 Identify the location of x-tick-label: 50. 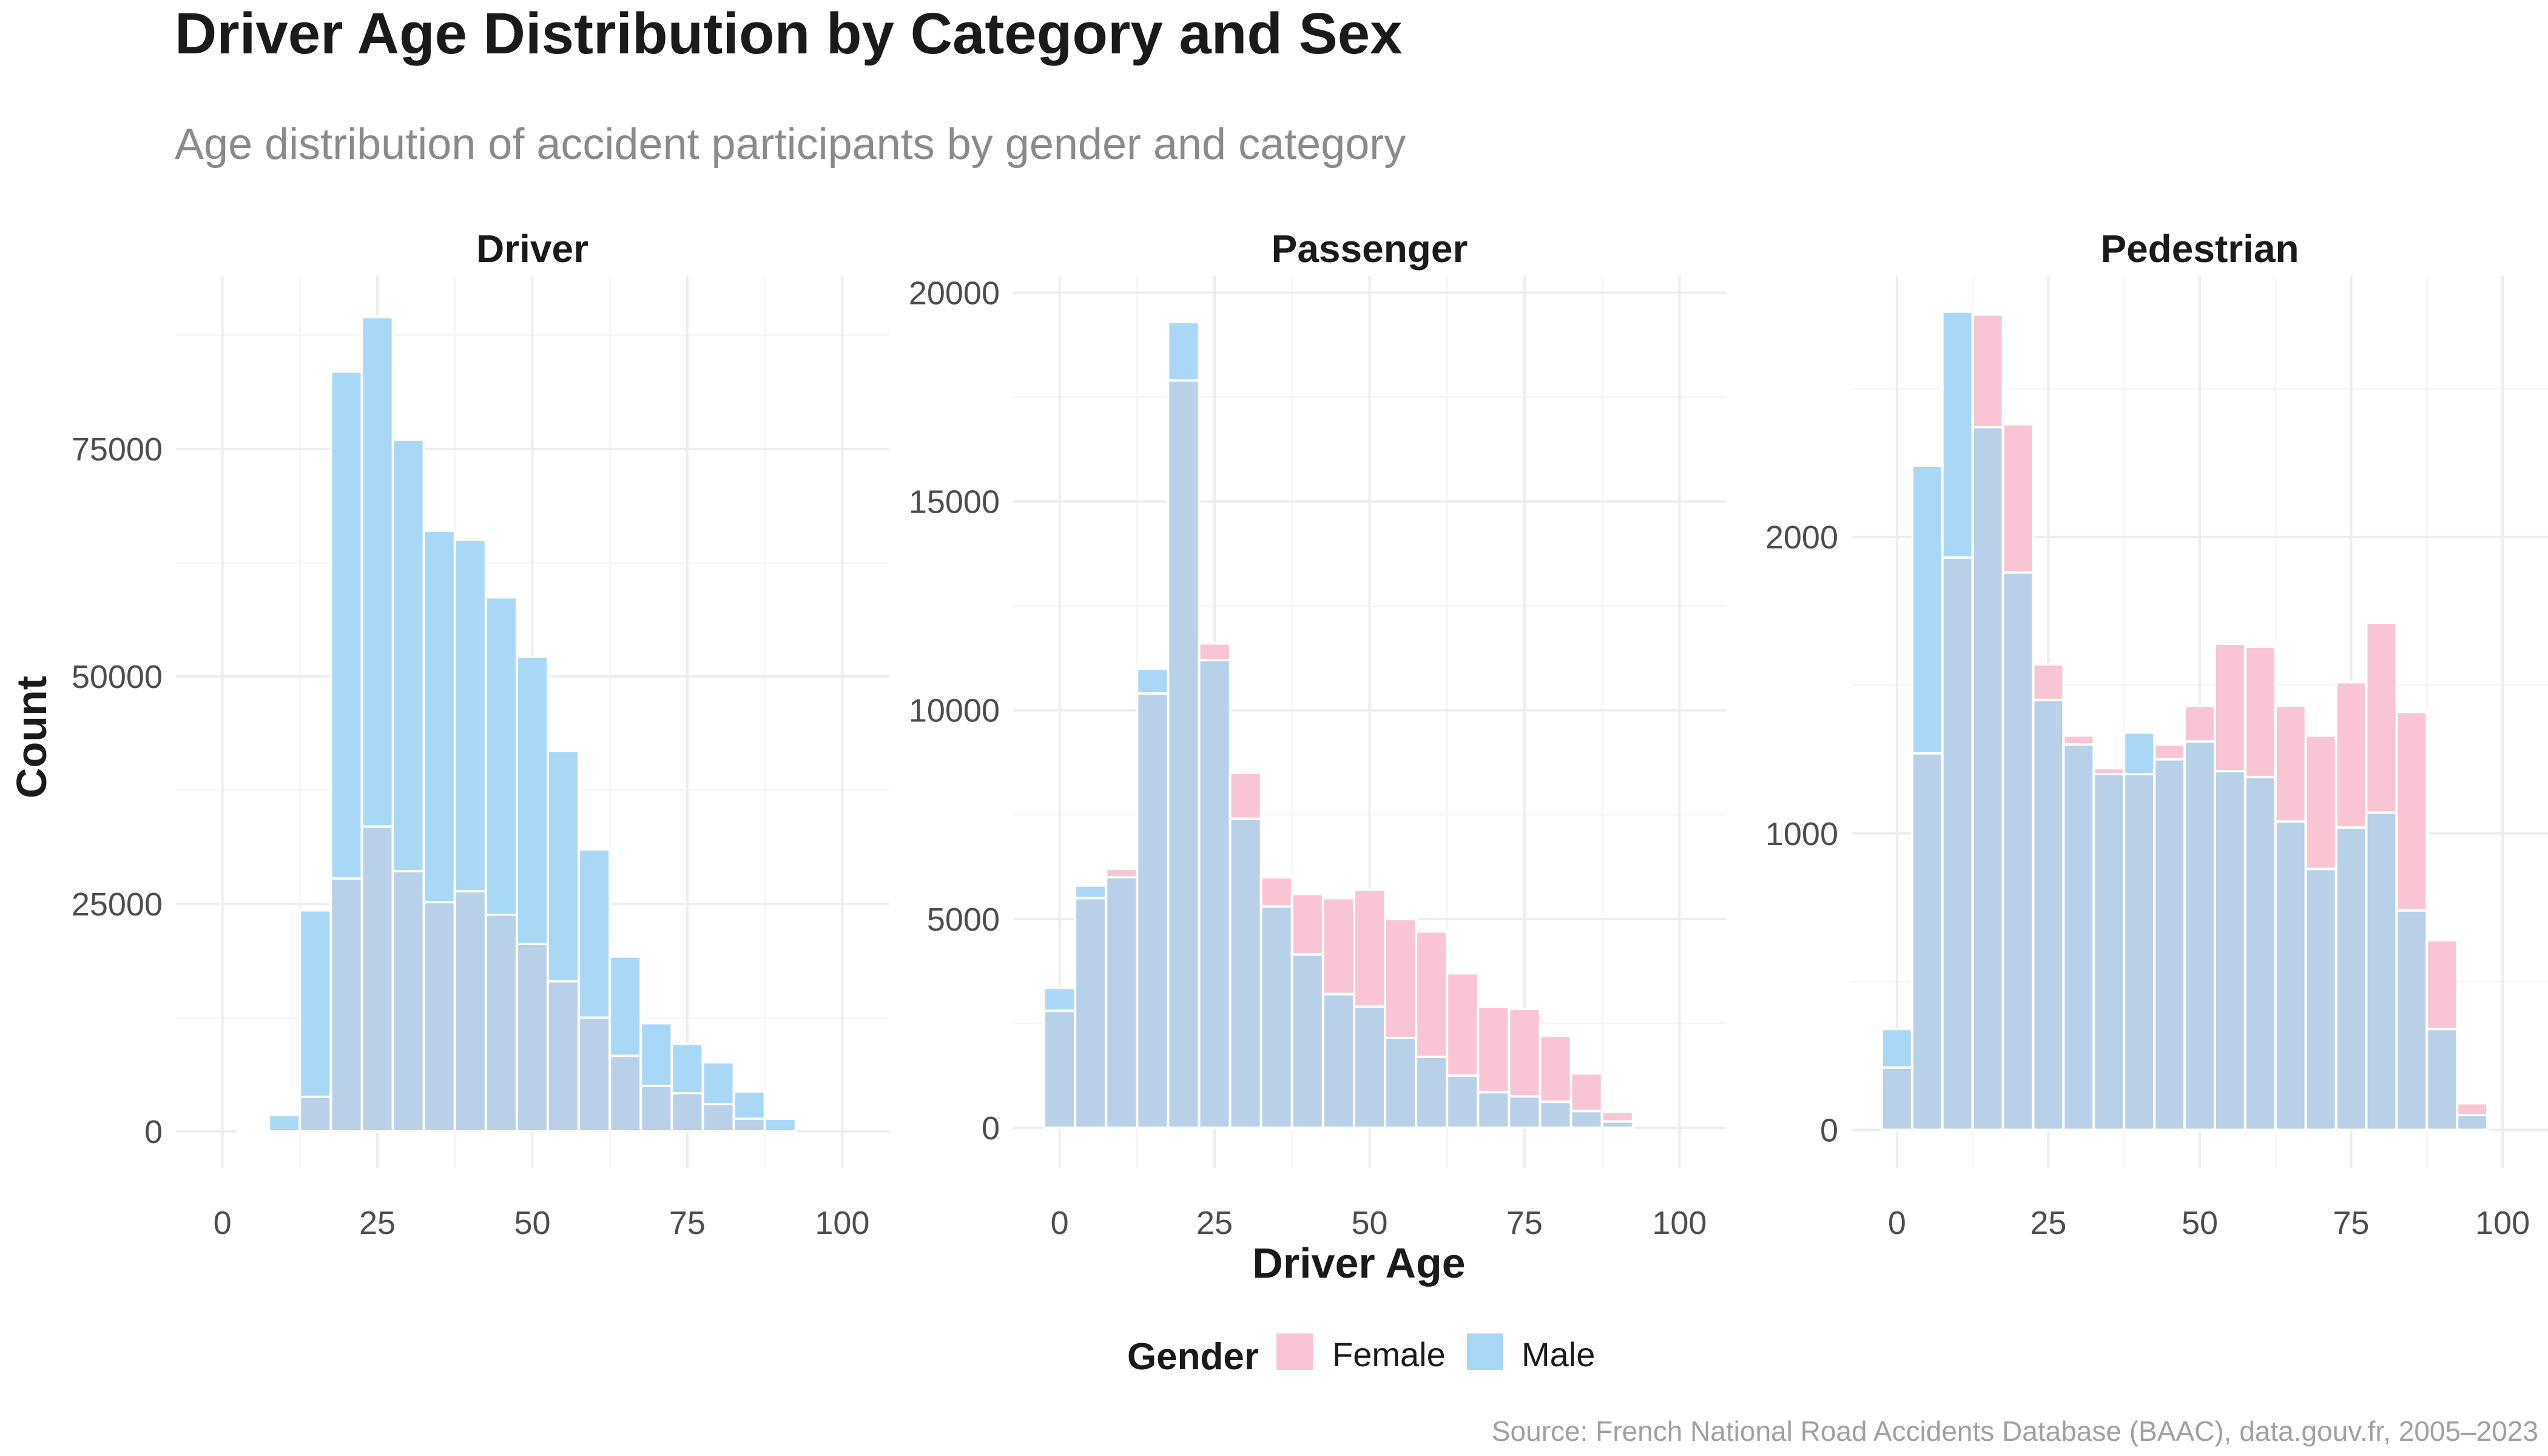
(2200, 1223).